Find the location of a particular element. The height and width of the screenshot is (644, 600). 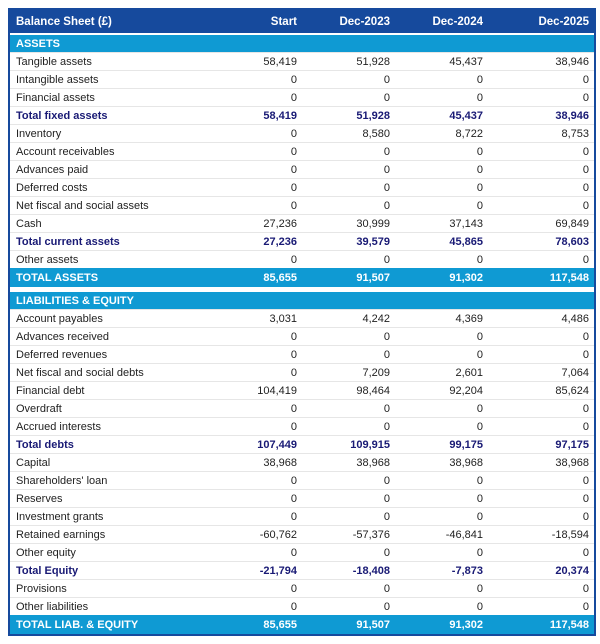

row-value: 7,209 is located at coordinates (376, 372).